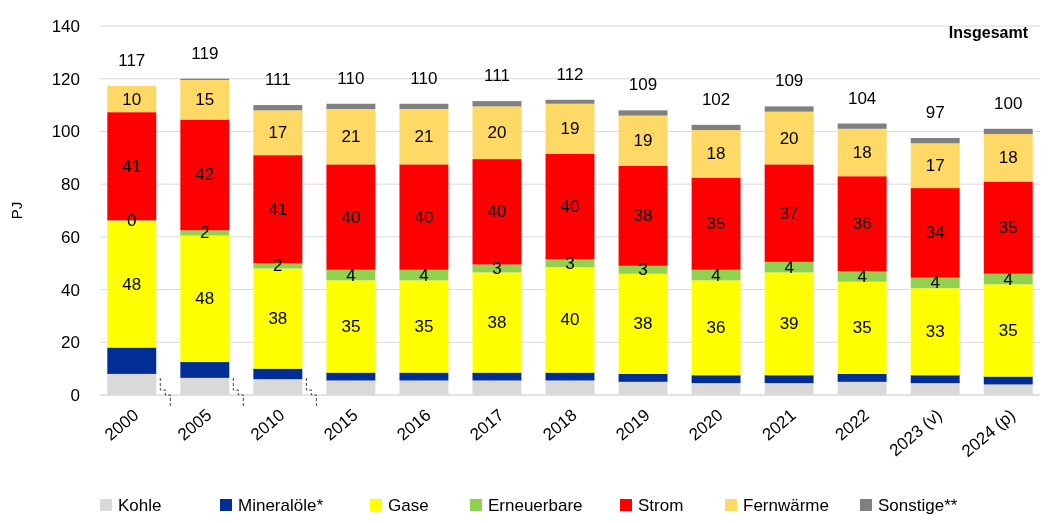 The image size is (1050, 523). Describe the element at coordinates (65, 26) in the screenshot. I see `y-tick-label: 140` at that location.